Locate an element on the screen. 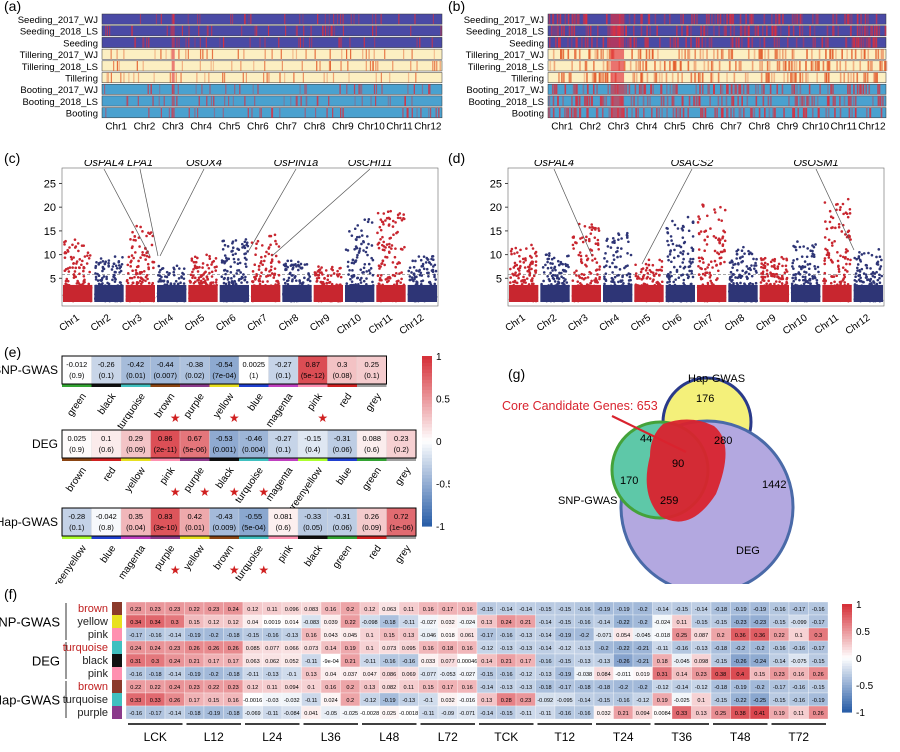  track-label: Booting_2018_LS is located at coordinates (60, 102).